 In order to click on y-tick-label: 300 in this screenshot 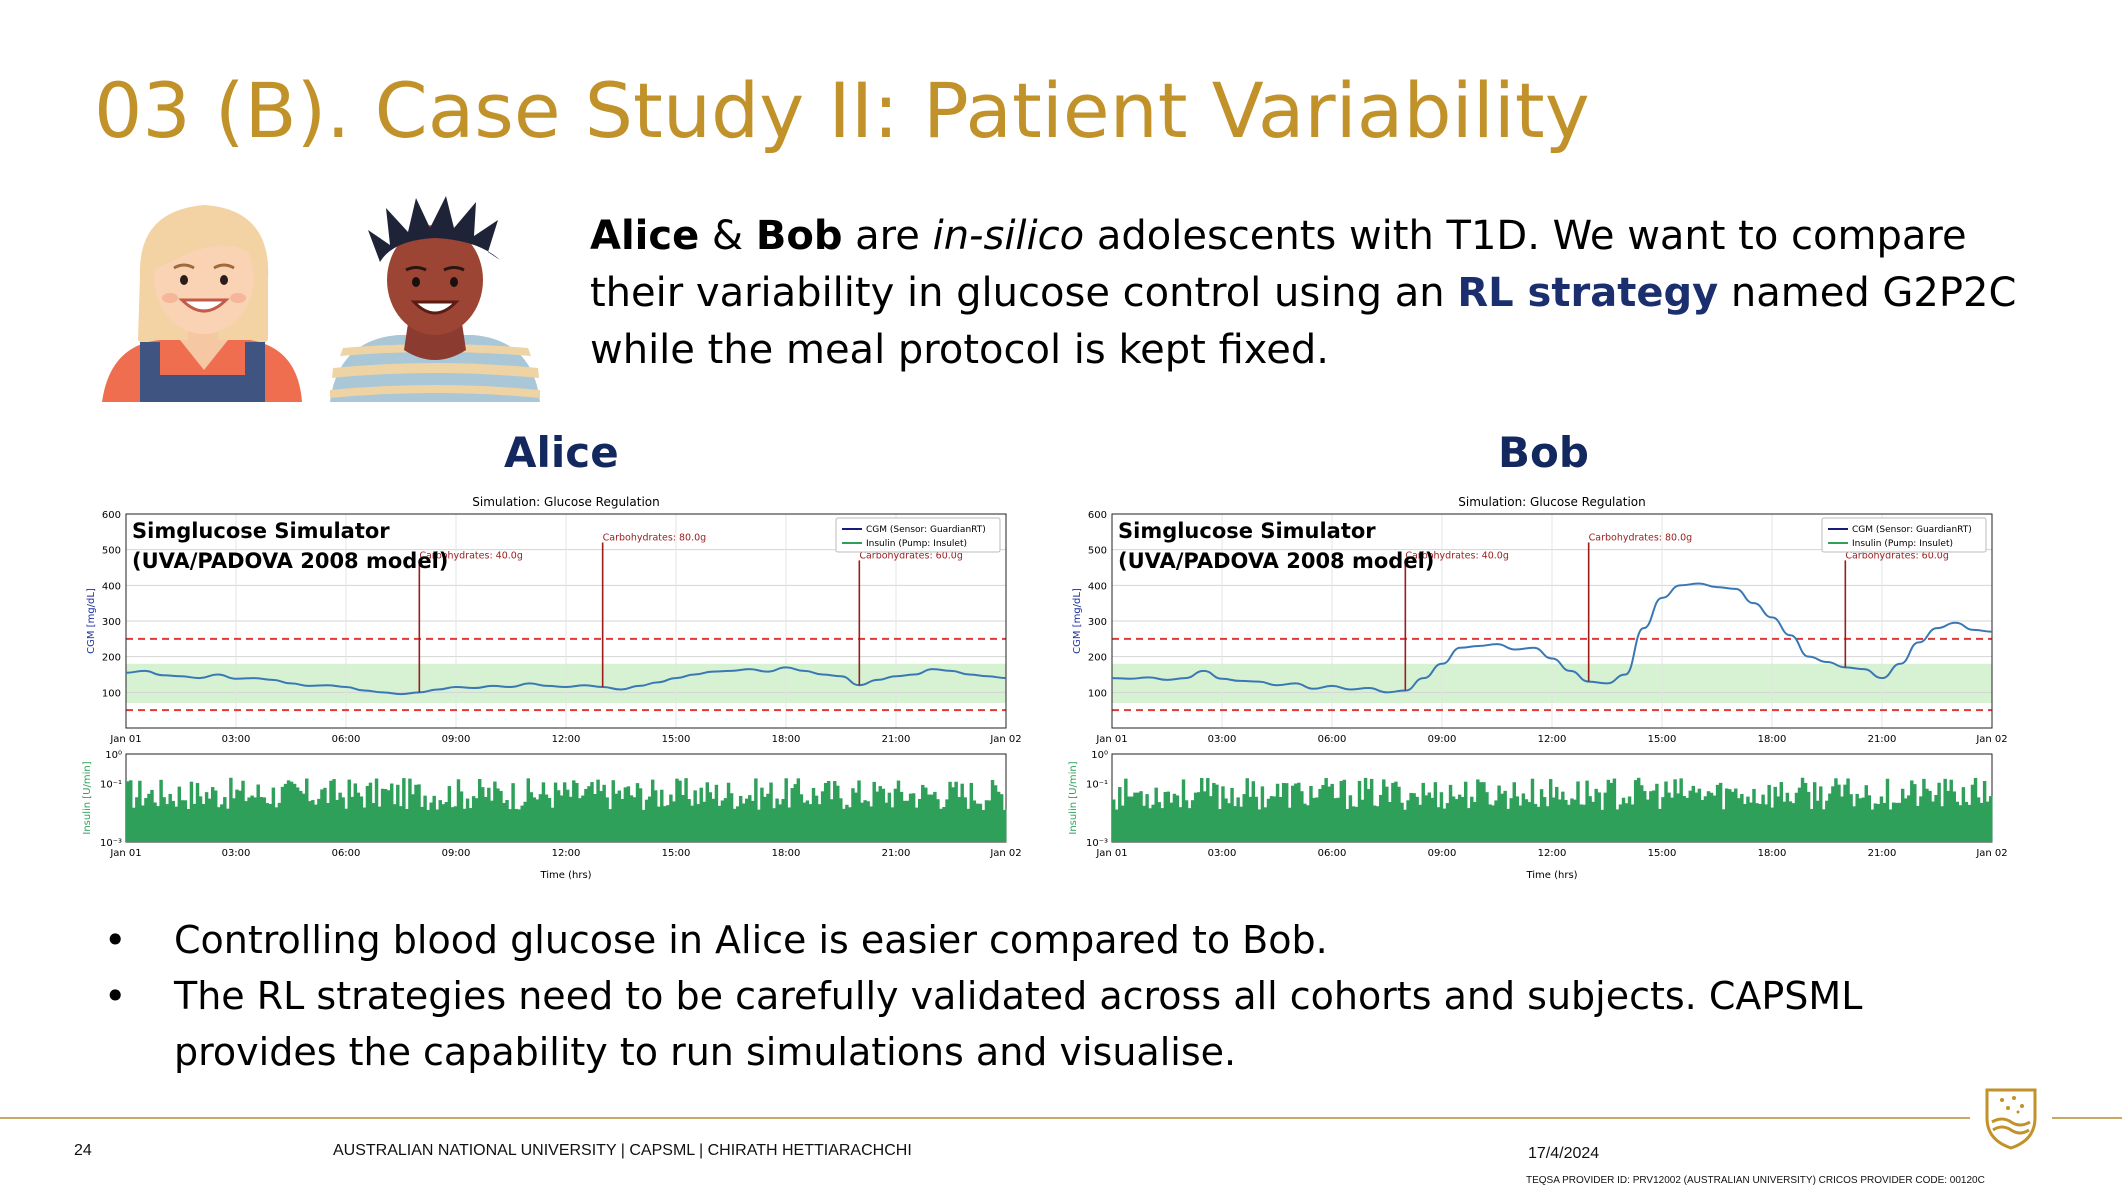, I will do `click(1097, 622)`.